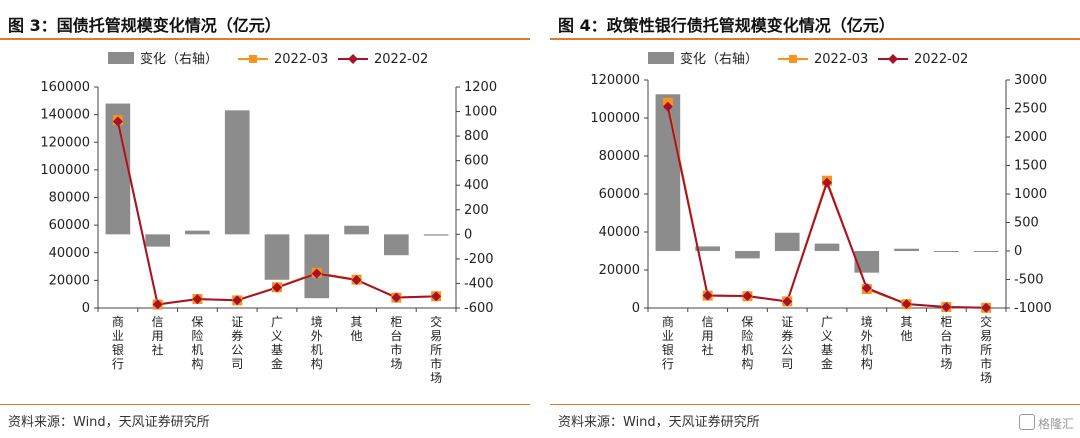  I want to click on right-axis-tick-label: -1000, so click(1033, 308).